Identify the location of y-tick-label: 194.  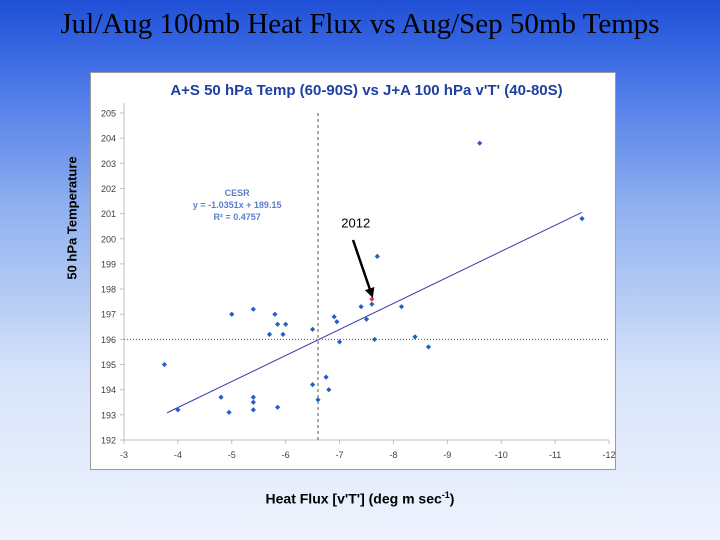
(108, 390).